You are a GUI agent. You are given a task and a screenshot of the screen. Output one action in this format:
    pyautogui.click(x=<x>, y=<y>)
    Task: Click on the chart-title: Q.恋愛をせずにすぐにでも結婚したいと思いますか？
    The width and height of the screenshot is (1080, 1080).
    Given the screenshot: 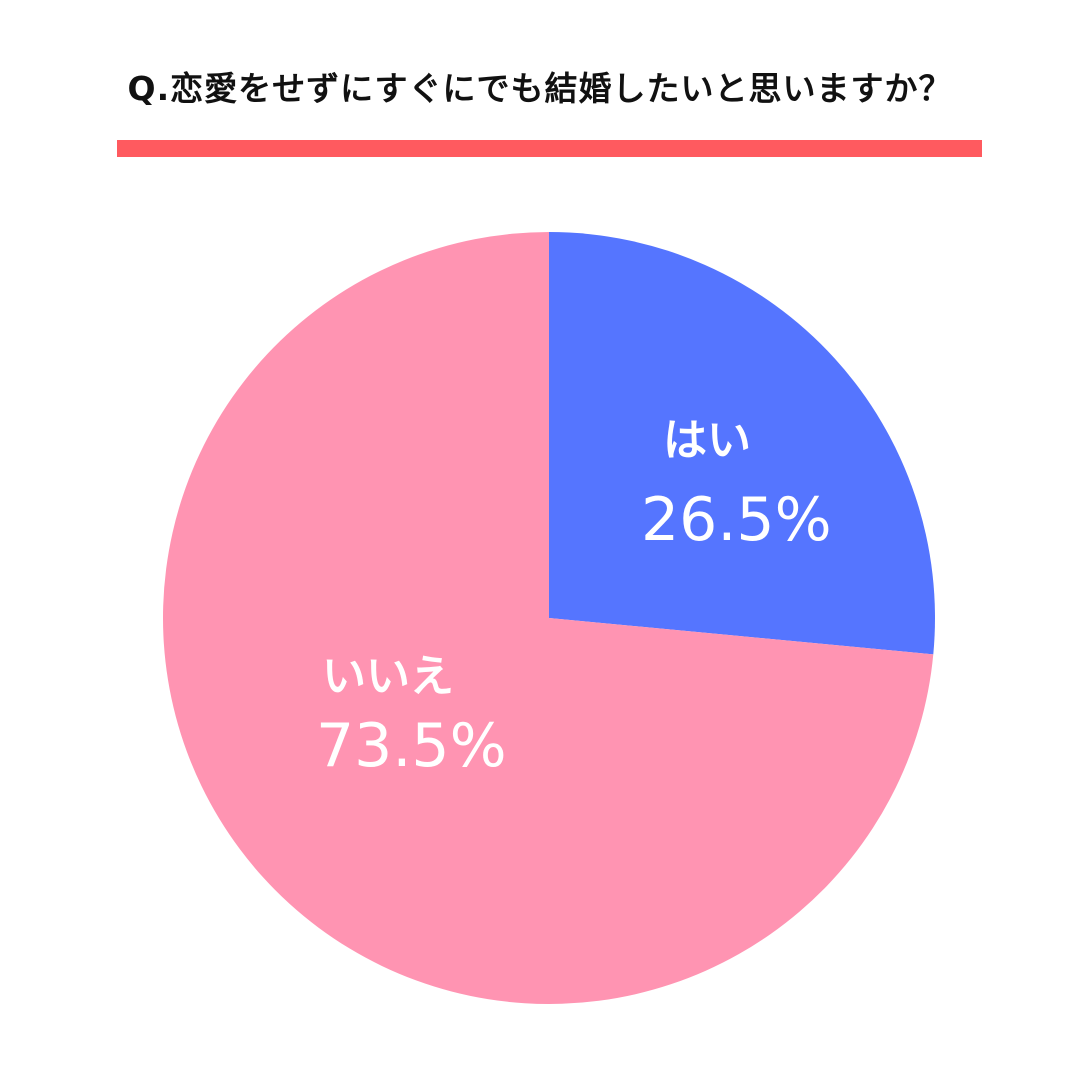 What is the action you would take?
    pyautogui.click(x=540, y=88)
    